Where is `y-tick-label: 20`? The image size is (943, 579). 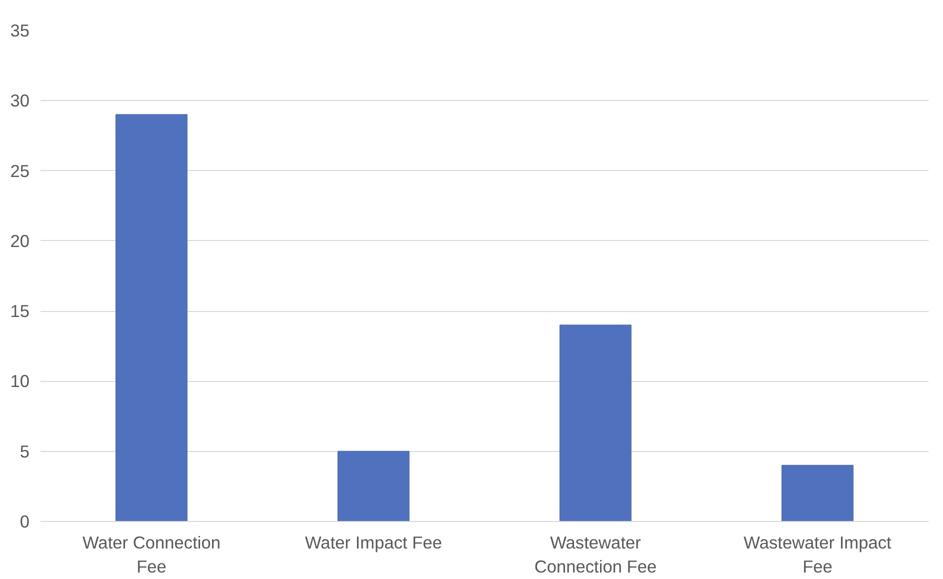
y-tick-label: 20 is located at coordinates (20, 240).